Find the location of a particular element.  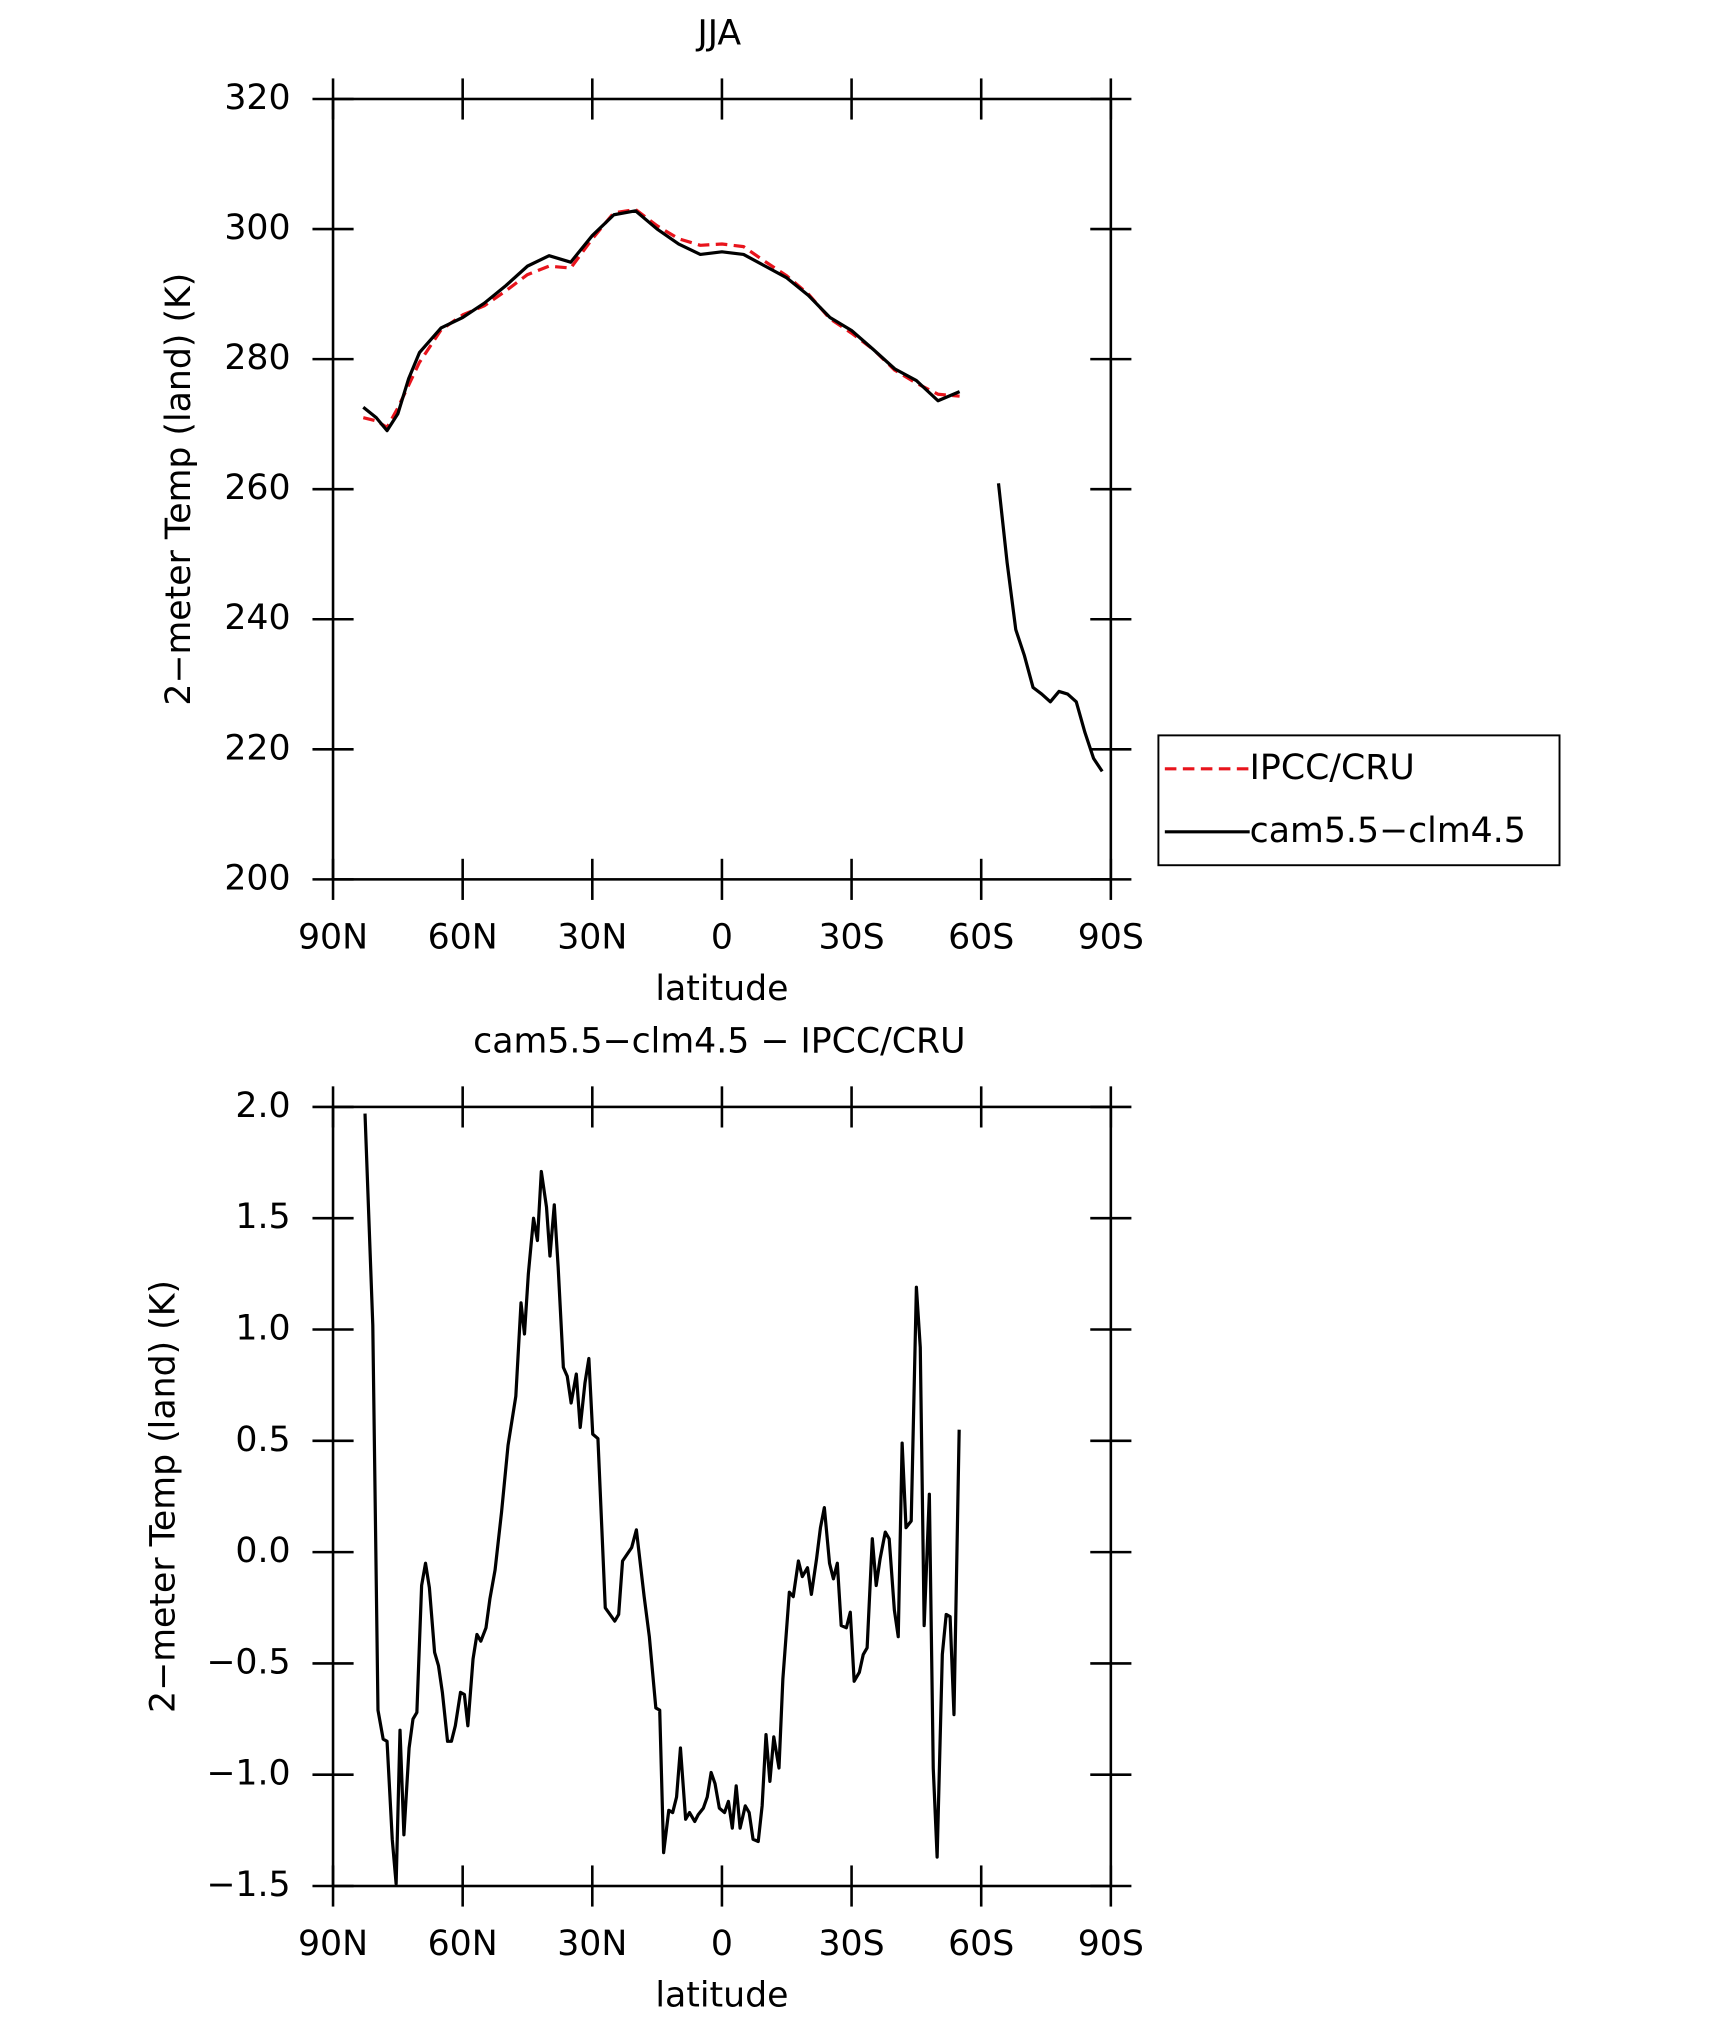

legend-label: IPCC/CRU is located at coordinates (1332, 768).